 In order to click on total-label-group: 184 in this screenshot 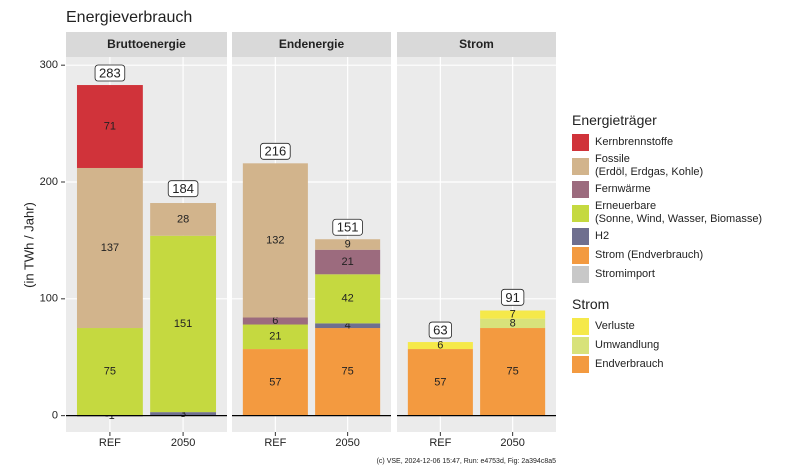, I will do `click(183, 189)`.